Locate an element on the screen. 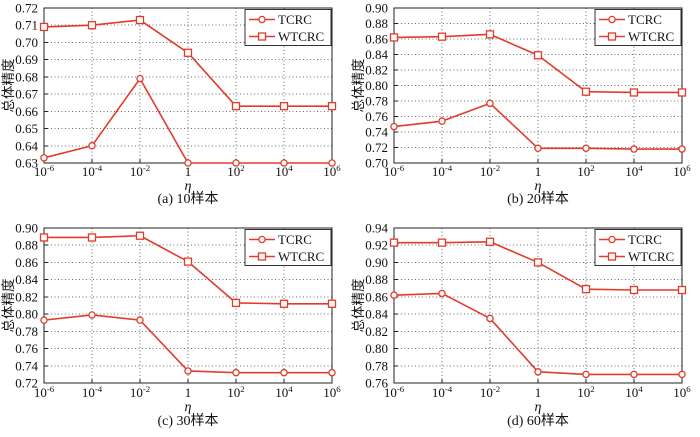 The height and width of the screenshot is (437, 700). x-tick-label: 10⁻⁴ is located at coordinates (442, 171).